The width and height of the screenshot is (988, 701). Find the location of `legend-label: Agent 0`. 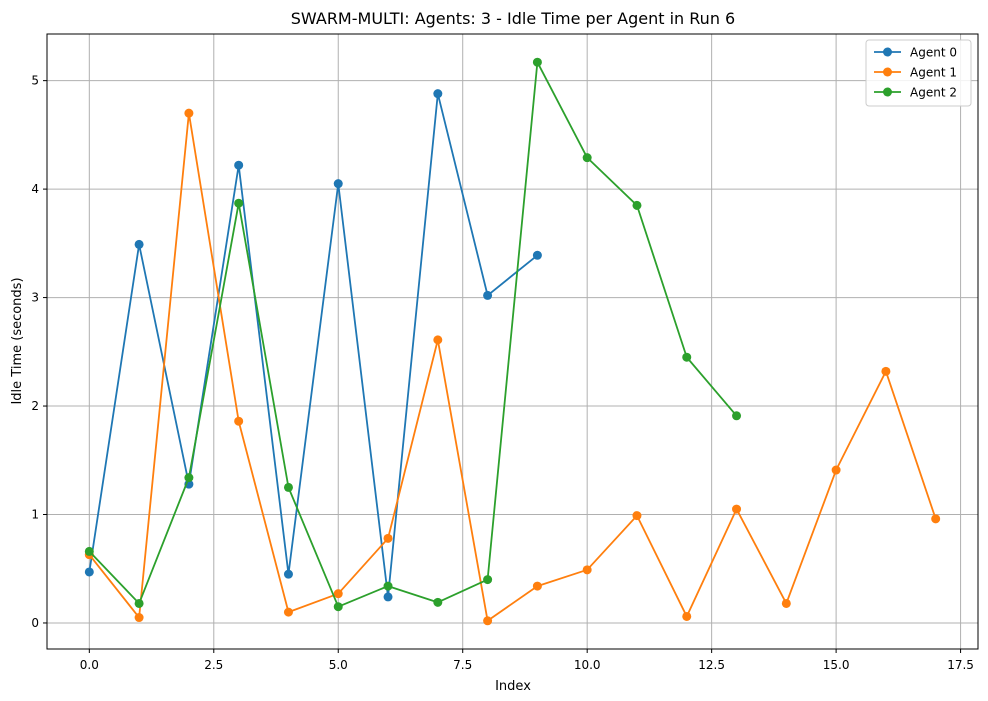

legend-label: Agent 0 is located at coordinates (933, 53).